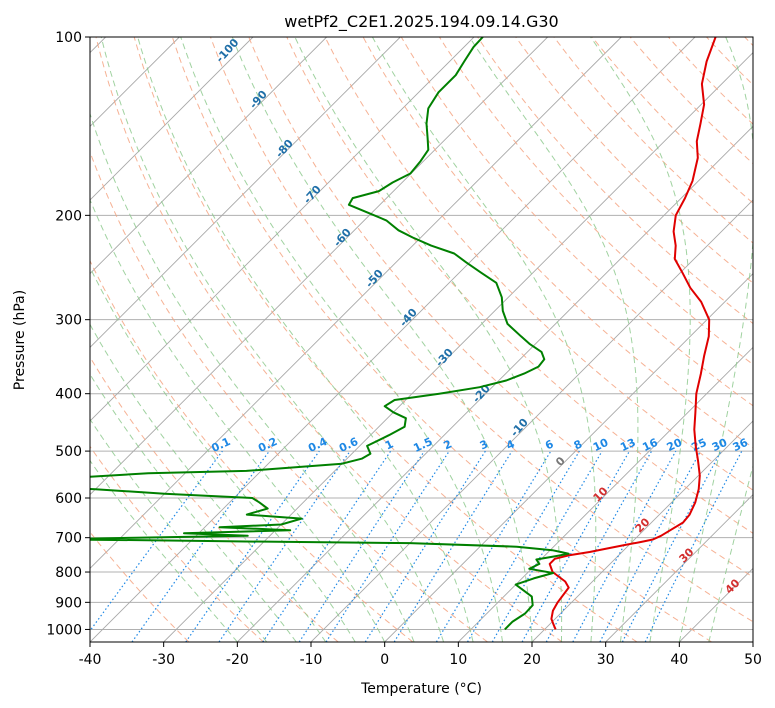 This screenshot has width=775, height=708. What do you see at coordinates (601, 445) in the screenshot?
I see `mixing-ratio-label: 10` at bounding box center [601, 445].